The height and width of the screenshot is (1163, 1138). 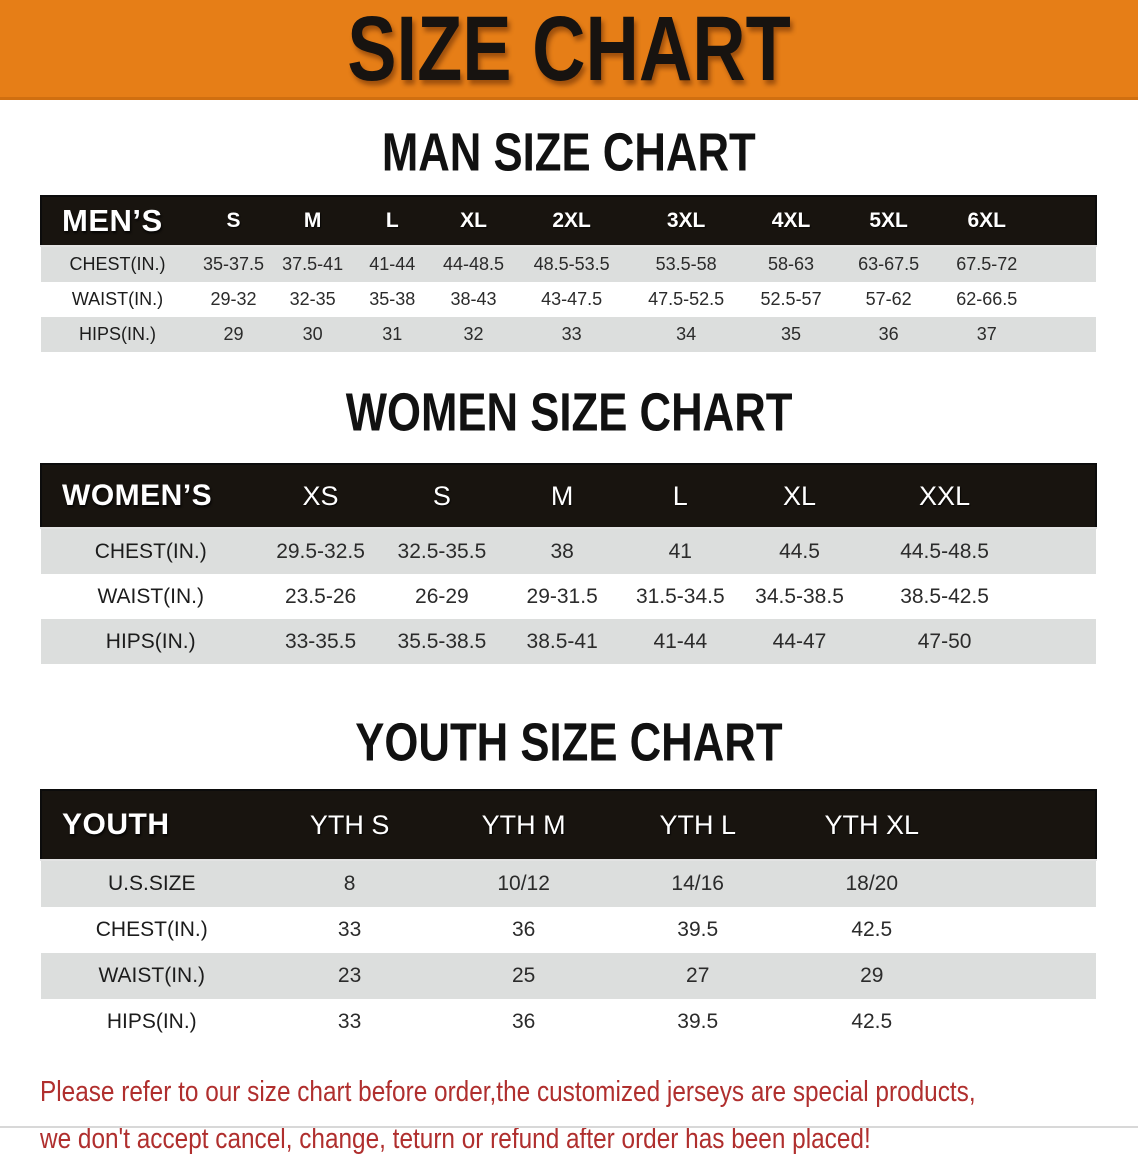 I want to click on size-value-cell: 26-29, so click(x=442, y=596).